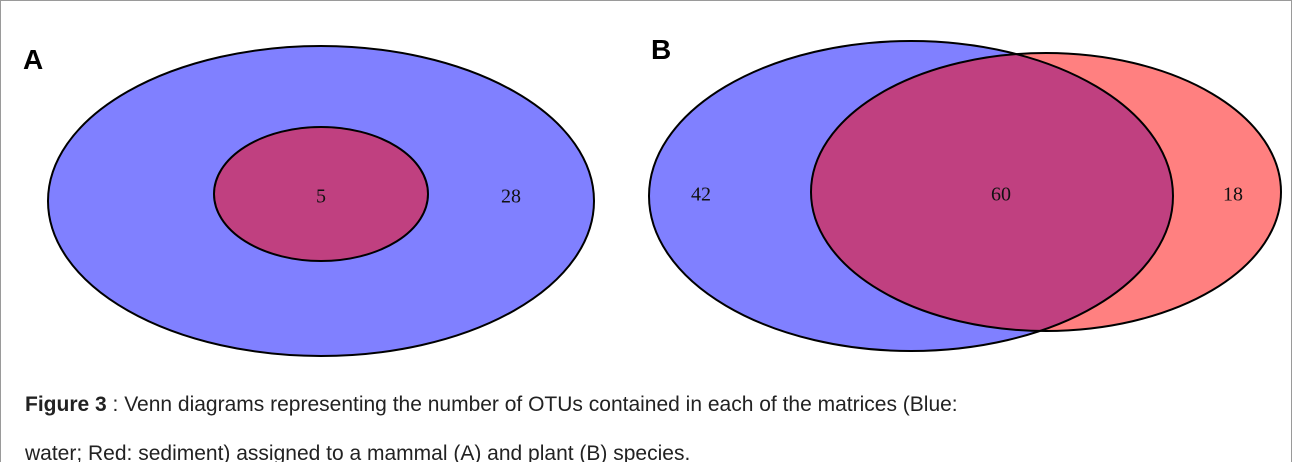 Image resolution: width=1292 pixels, height=462 pixels. Describe the element at coordinates (66, 404) in the screenshot. I see `caption-figure-number: Figure 3` at that location.